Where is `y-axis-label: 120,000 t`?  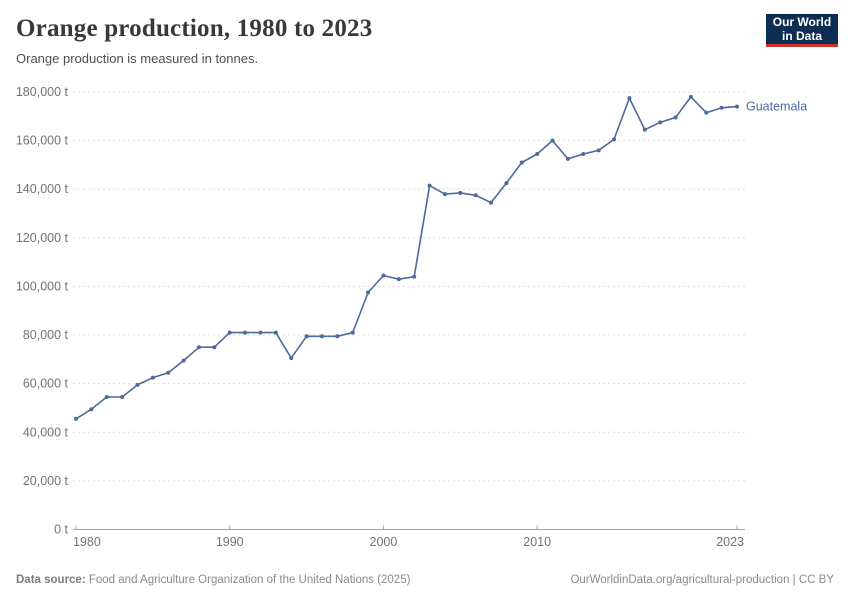 y-axis-label: 120,000 t is located at coordinates (42, 238).